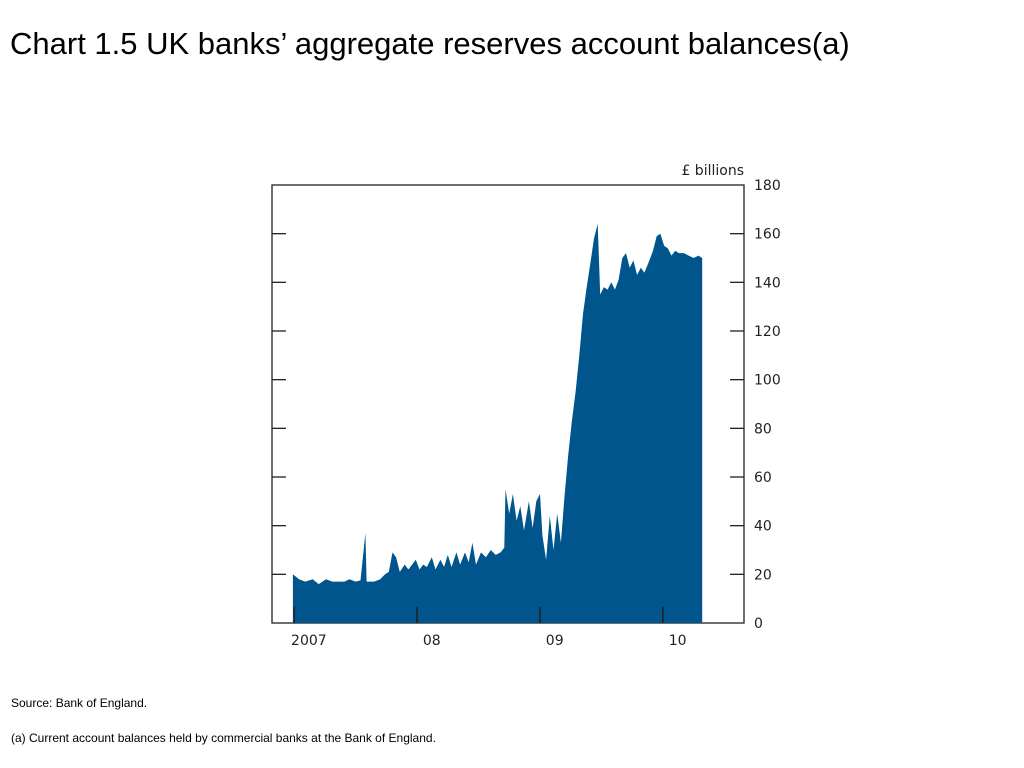  Describe the element at coordinates (678, 641) in the screenshot. I see `x-tick-label: 10` at that location.